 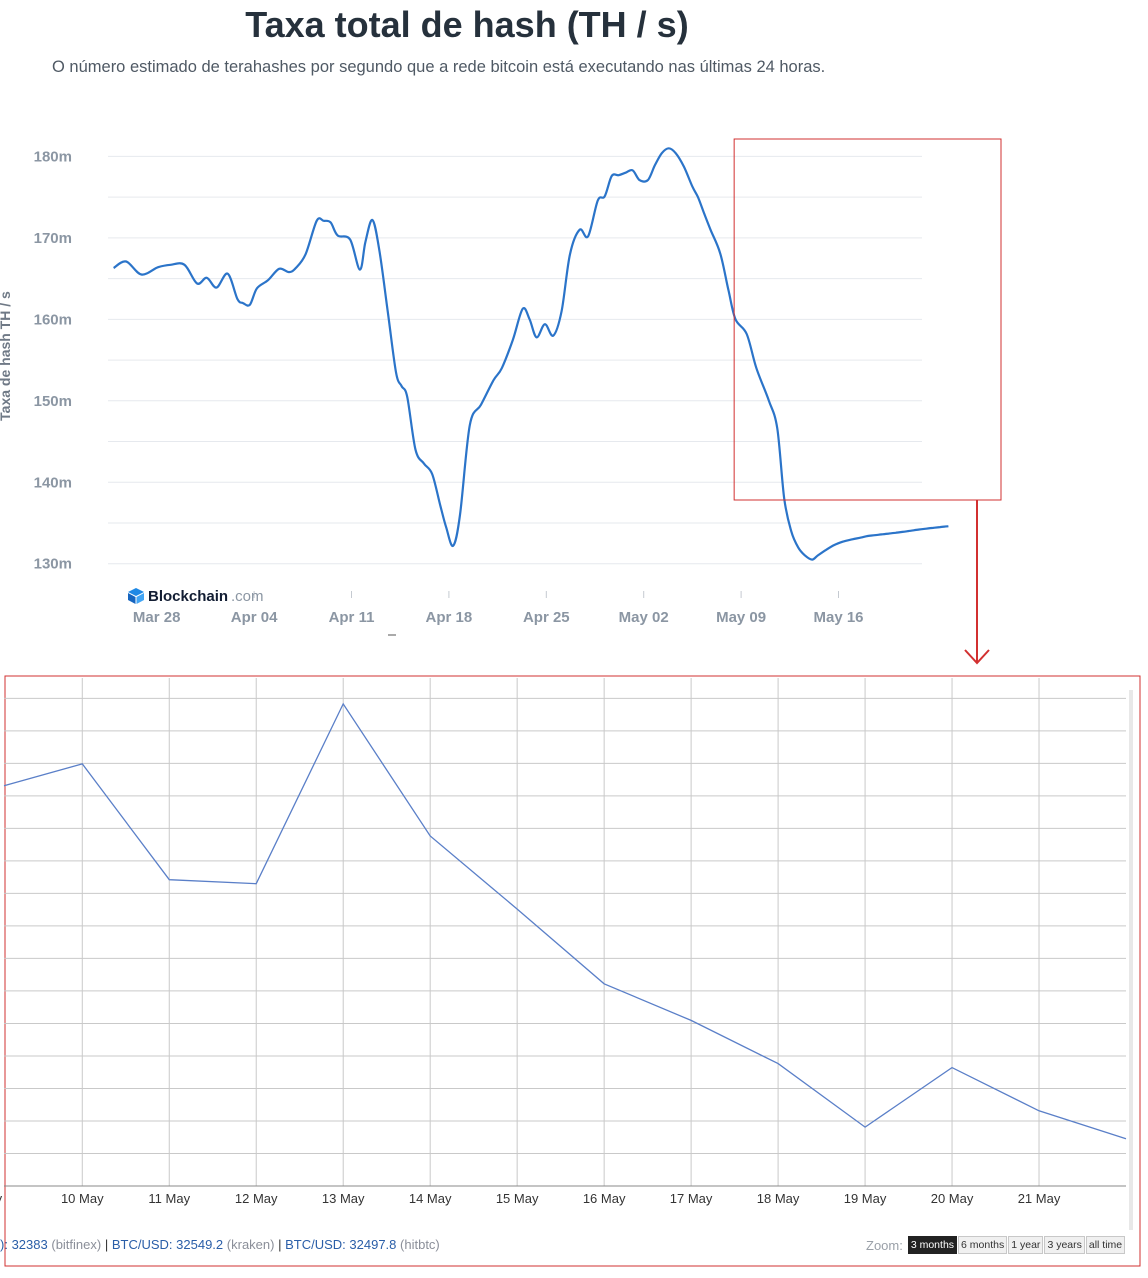 I want to click on ticker-hitbtc: BTC/USD: 32497.8 (hitbtc), so click(x=362, y=1244).